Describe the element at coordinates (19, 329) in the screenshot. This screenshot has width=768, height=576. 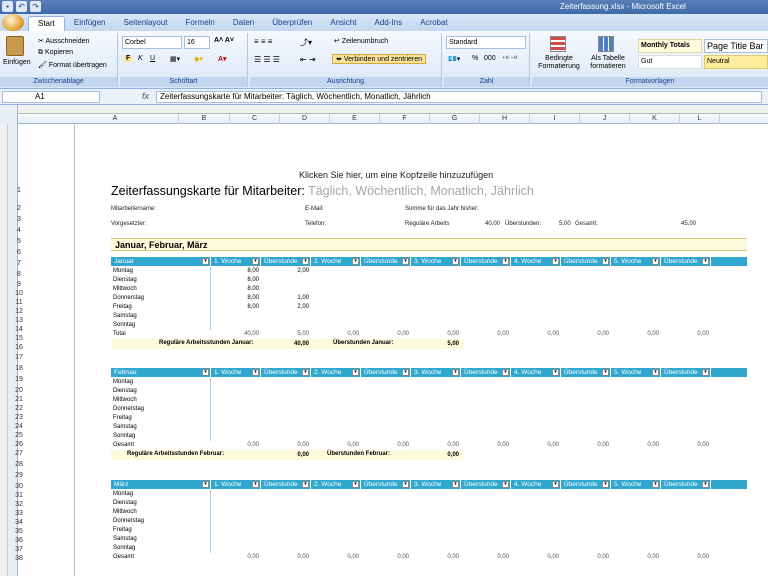
I see `row-header-14: 14` at that location.